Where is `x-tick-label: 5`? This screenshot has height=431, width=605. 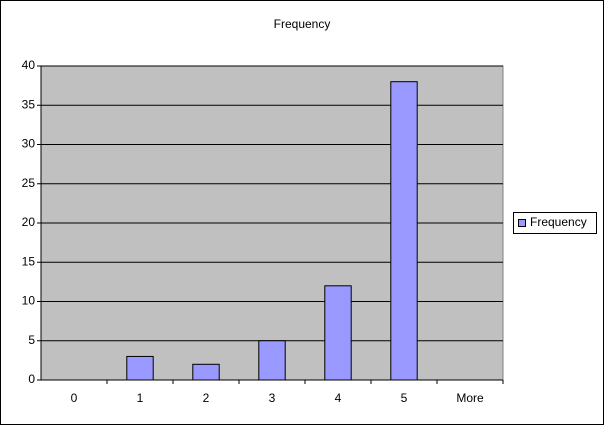 x-tick-label: 5 is located at coordinates (404, 398).